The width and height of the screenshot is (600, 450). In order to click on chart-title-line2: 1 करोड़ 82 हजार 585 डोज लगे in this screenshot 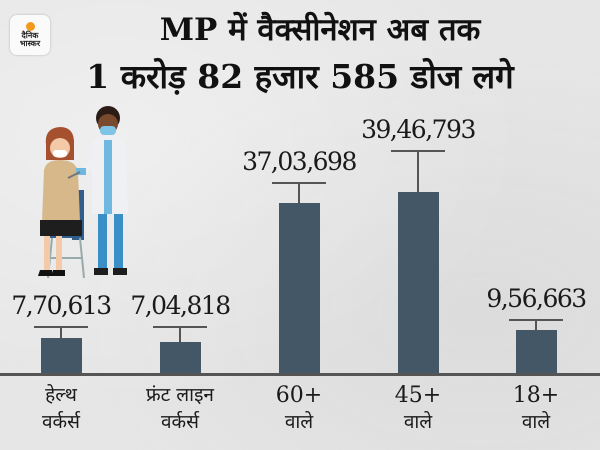, I will do `click(300, 76)`.